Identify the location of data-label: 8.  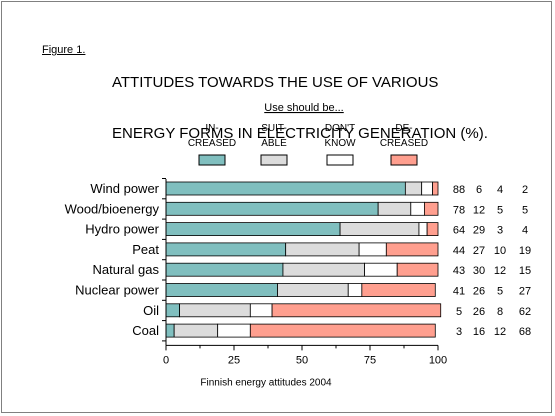
(500, 312).